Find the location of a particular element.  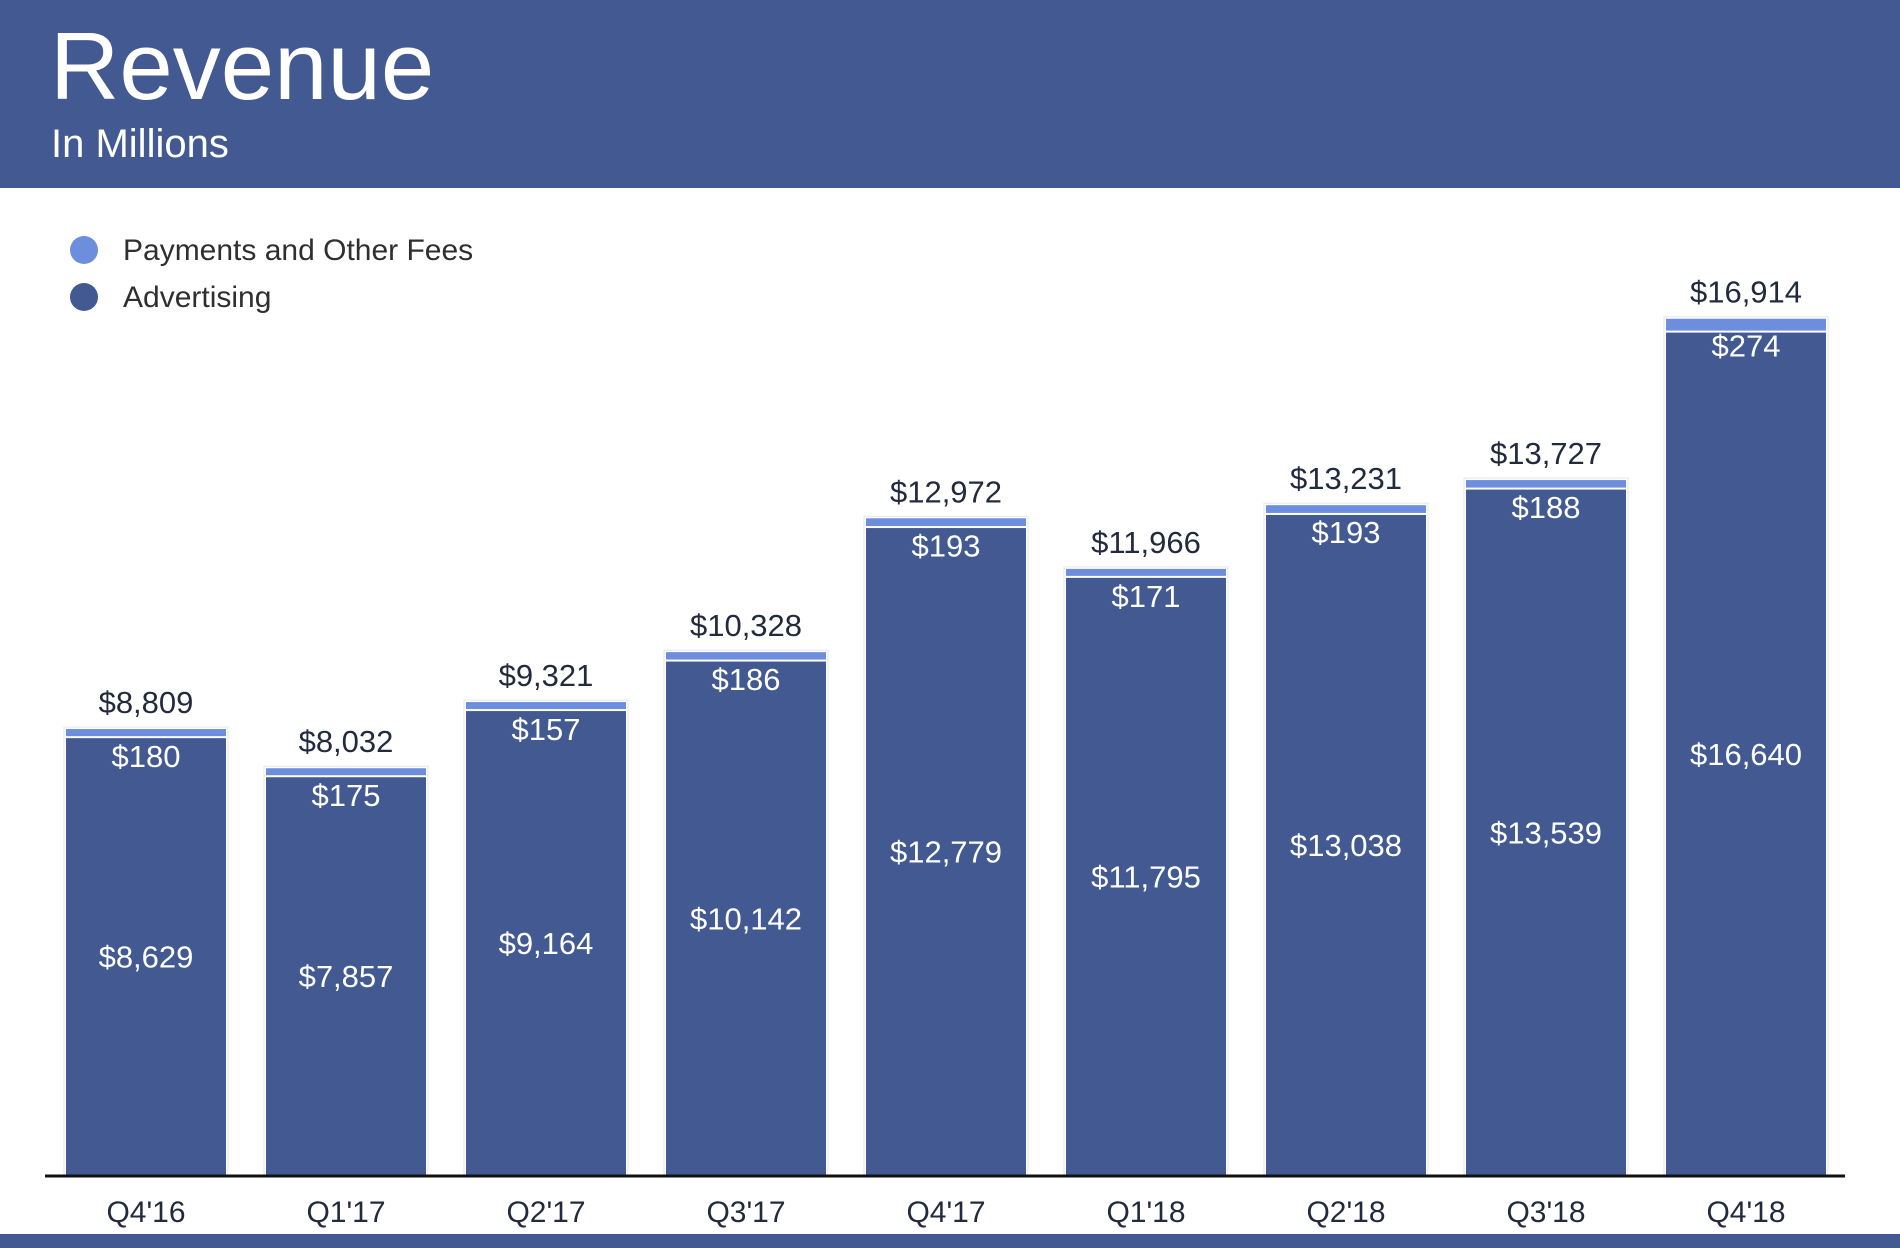

advertising-value-label: $13,038 is located at coordinates (1346, 845).